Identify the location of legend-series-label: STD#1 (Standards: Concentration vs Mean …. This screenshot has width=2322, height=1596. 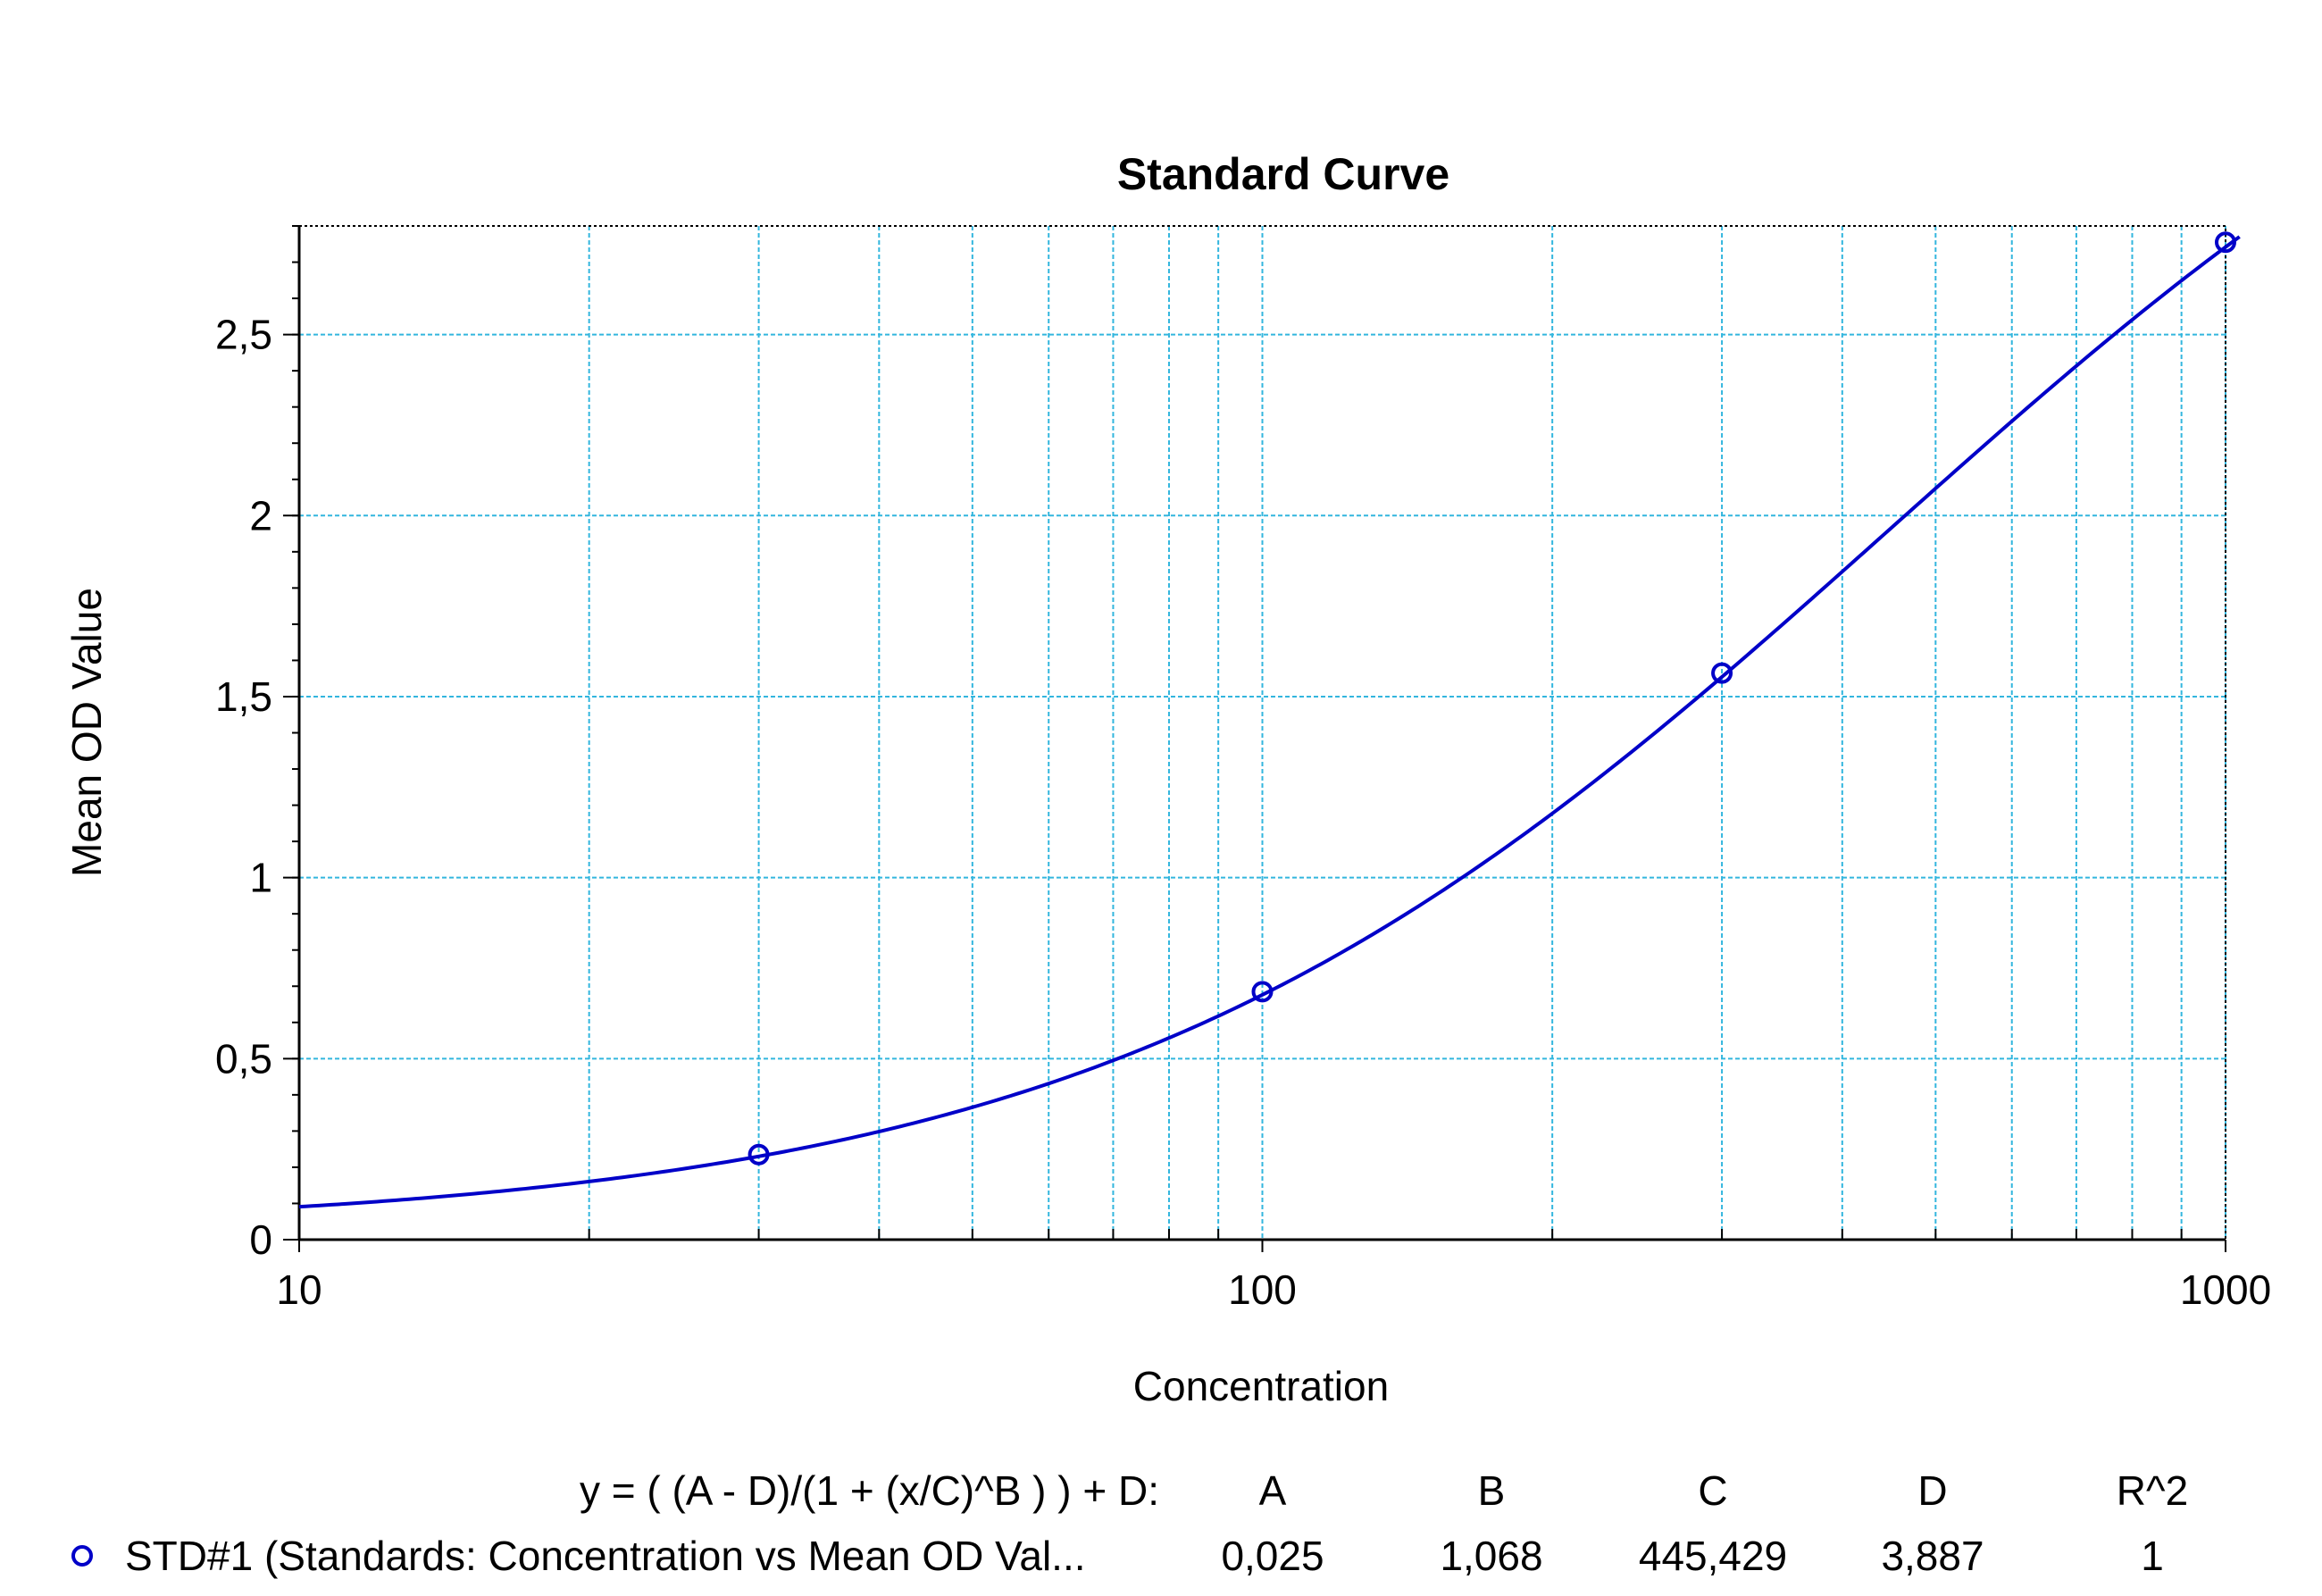
(605, 1556).